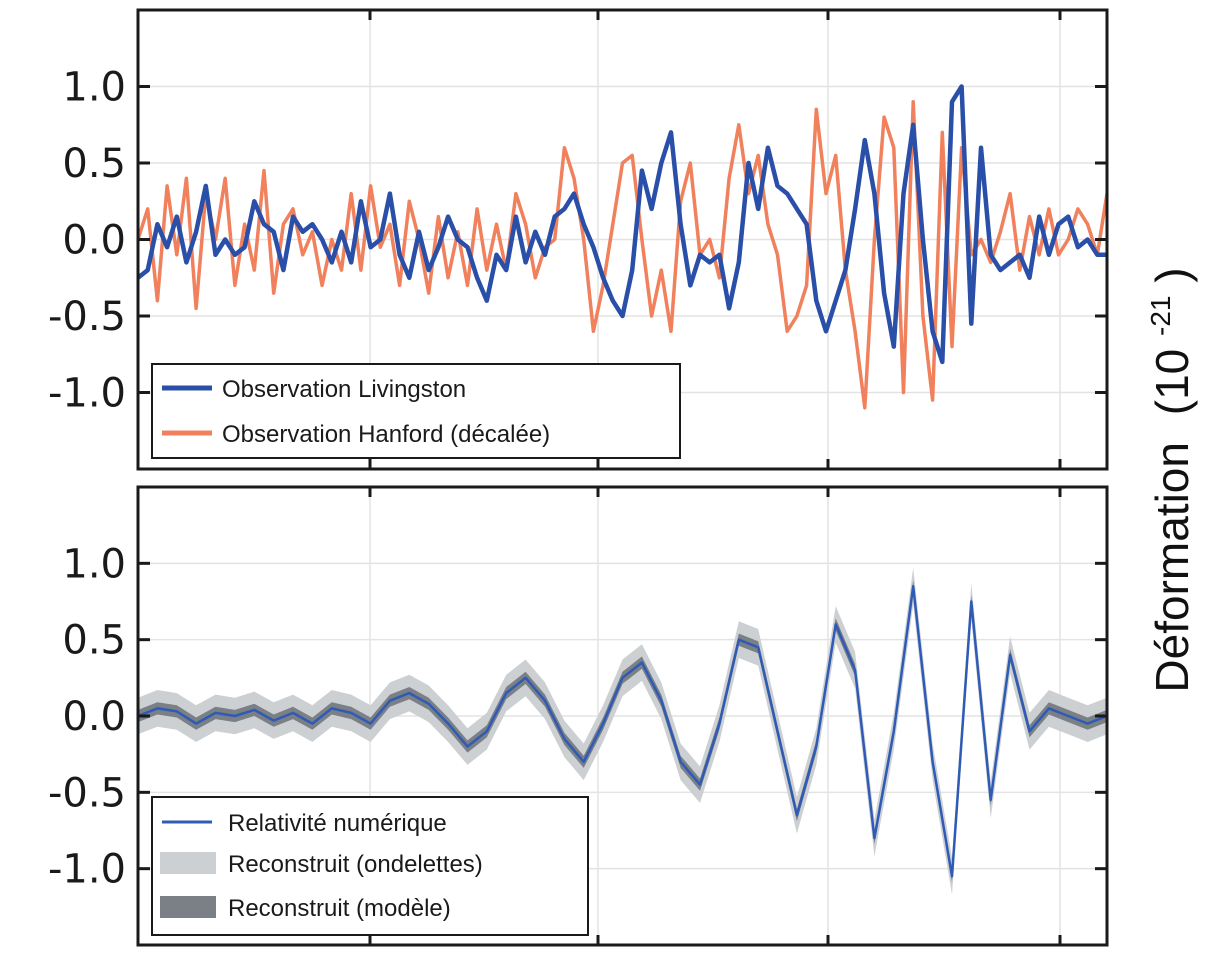  I want to click on legend-label-wavelet: Reconstruit (ondelettes), so click(355, 864).